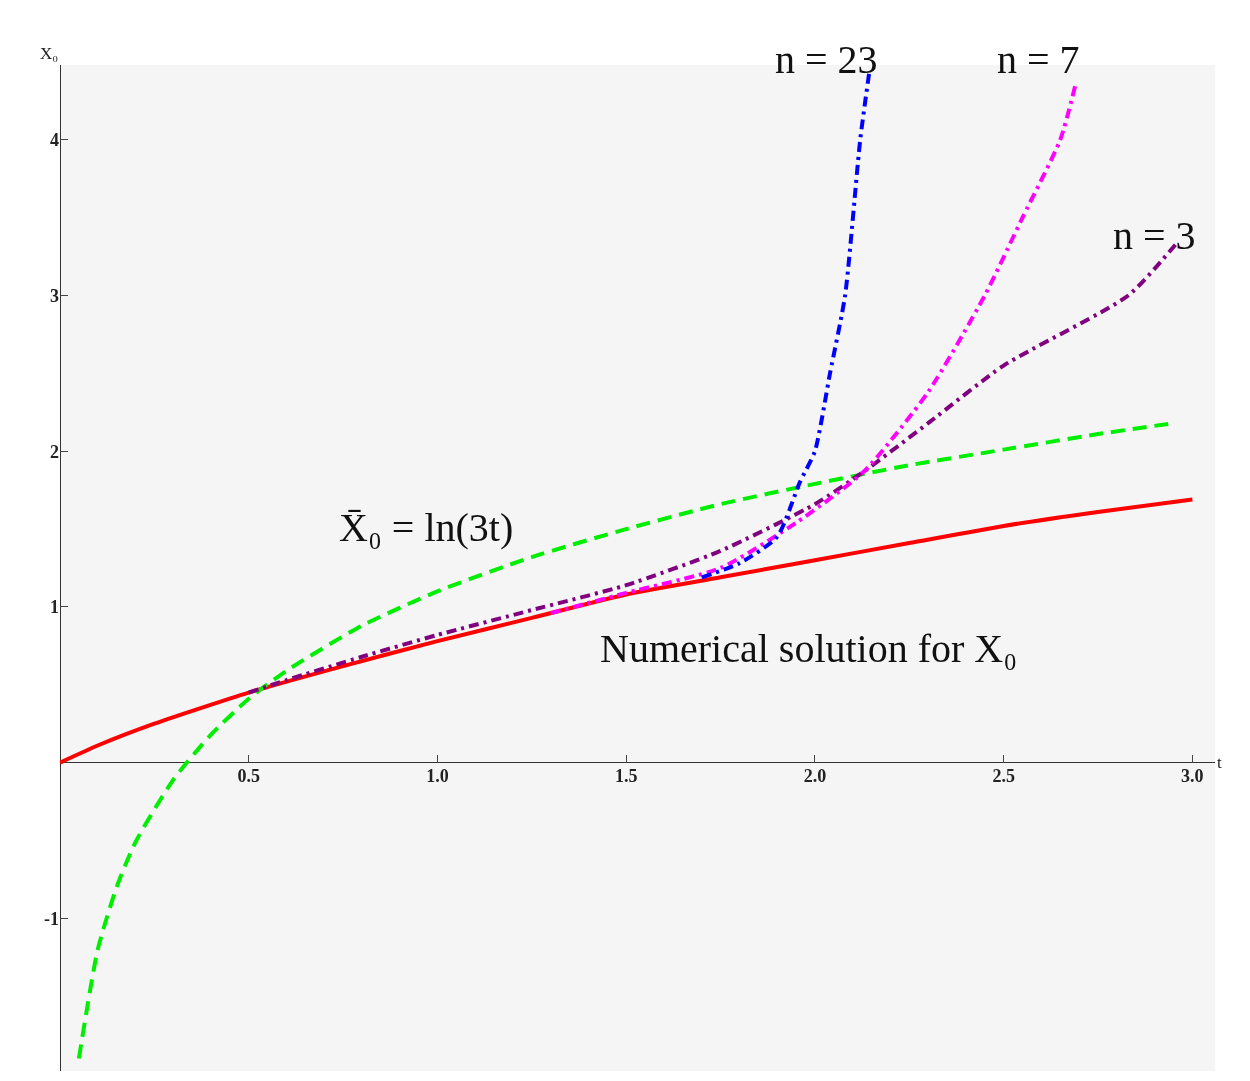 The image size is (1250, 1081). What do you see at coordinates (426, 527) in the screenshot?
I see `annotation: X̄₀ = ln(3t)` at bounding box center [426, 527].